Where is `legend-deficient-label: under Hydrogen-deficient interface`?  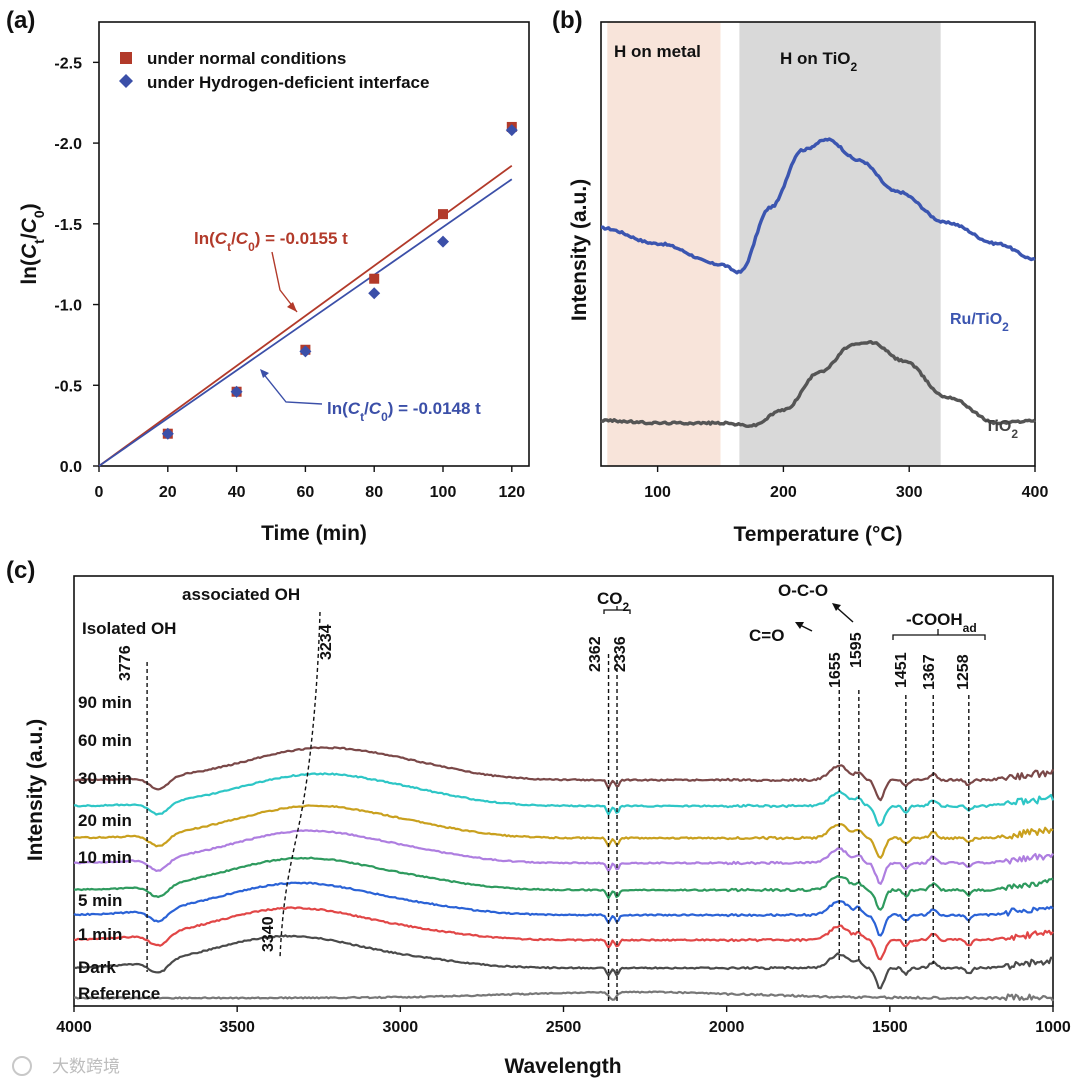 legend-deficient-label: under Hydrogen-deficient interface is located at coordinates (288, 82).